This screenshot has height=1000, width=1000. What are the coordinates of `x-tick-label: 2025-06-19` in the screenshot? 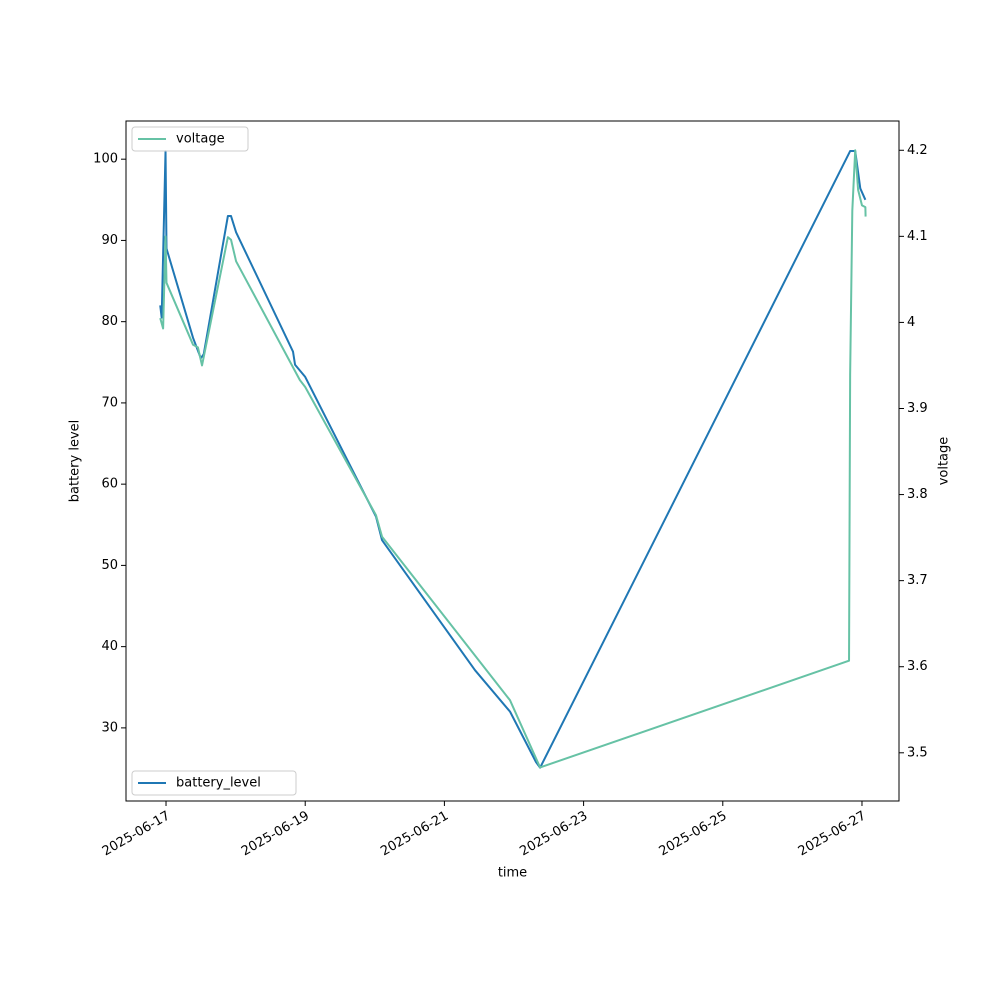 It's located at (275, 834).